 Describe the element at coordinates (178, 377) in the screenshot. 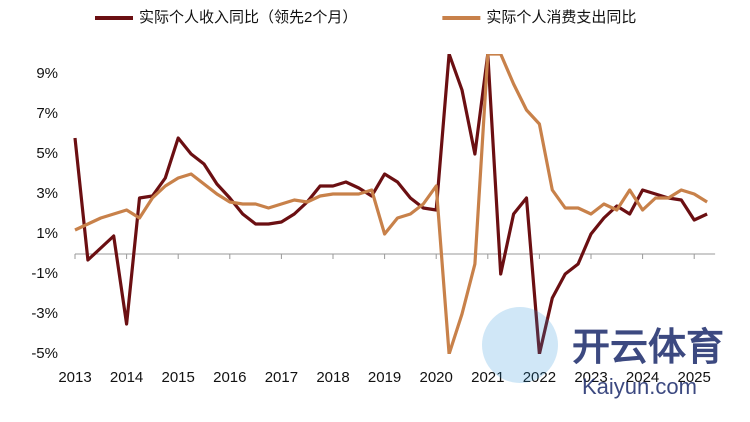

I see `x-tick-label: 2015` at that location.